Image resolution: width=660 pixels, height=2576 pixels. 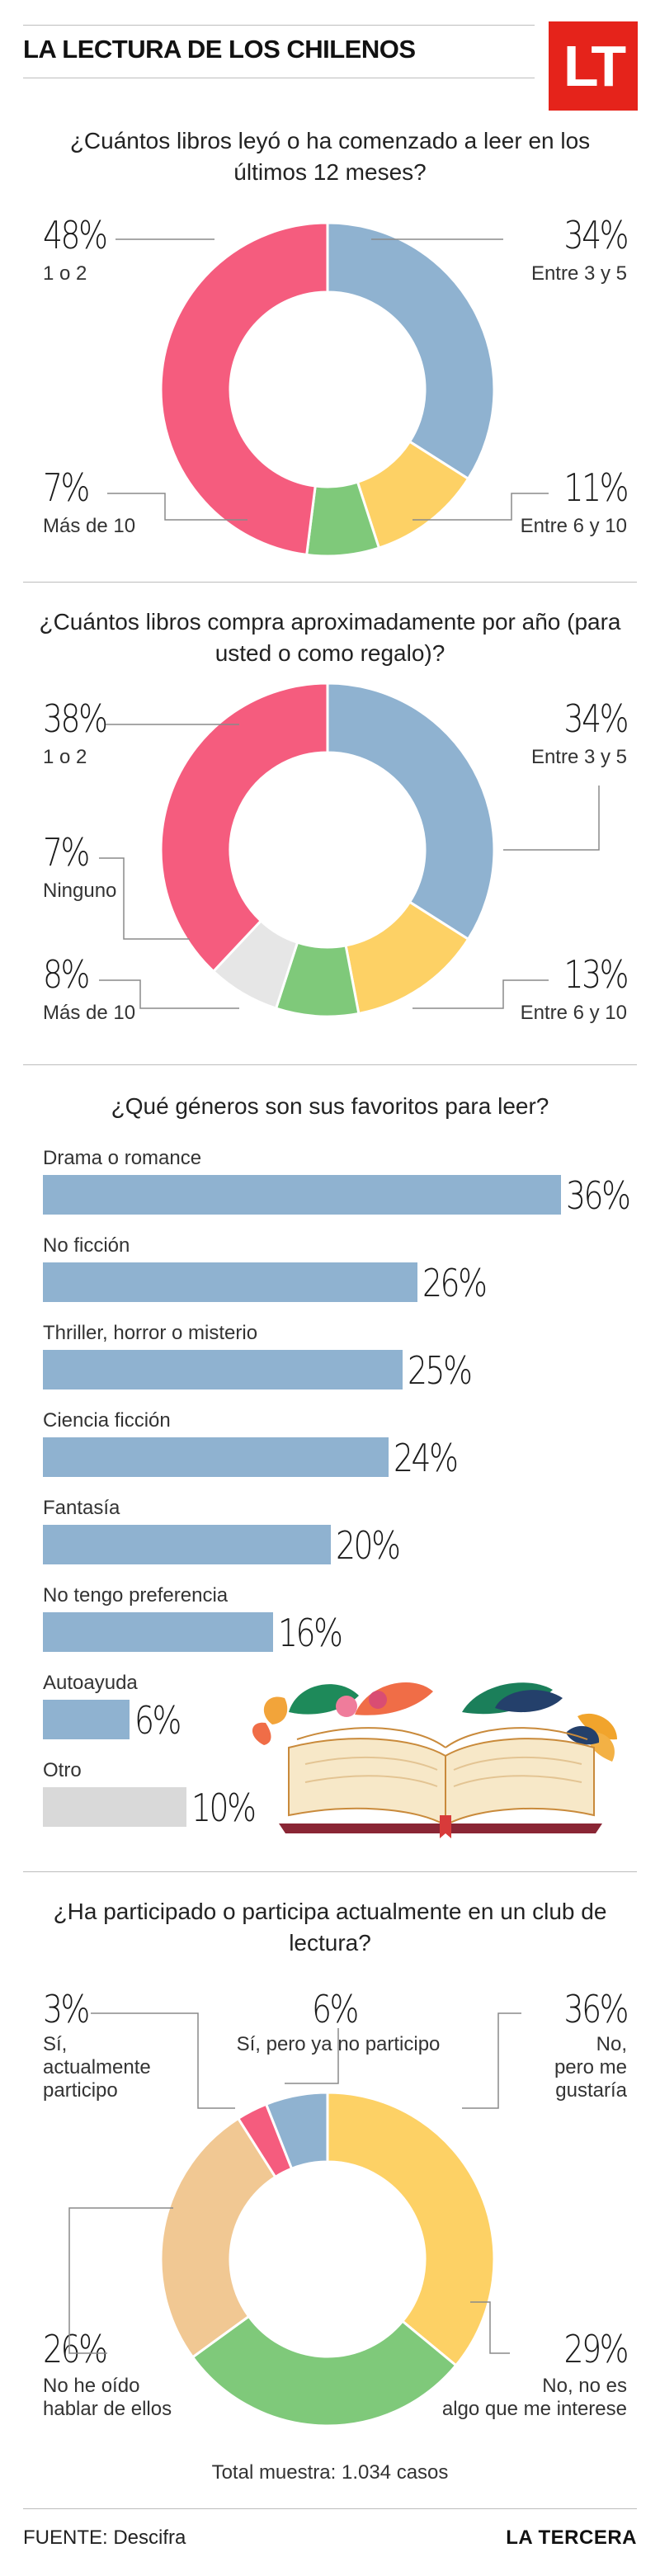 I want to click on bar-value-label: 26%, so click(x=455, y=1283).